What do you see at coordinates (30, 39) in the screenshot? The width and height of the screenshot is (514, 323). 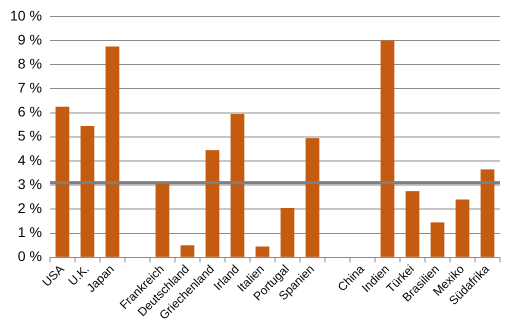 I see `y-tick-label: 9 %` at bounding box center [30, 39].